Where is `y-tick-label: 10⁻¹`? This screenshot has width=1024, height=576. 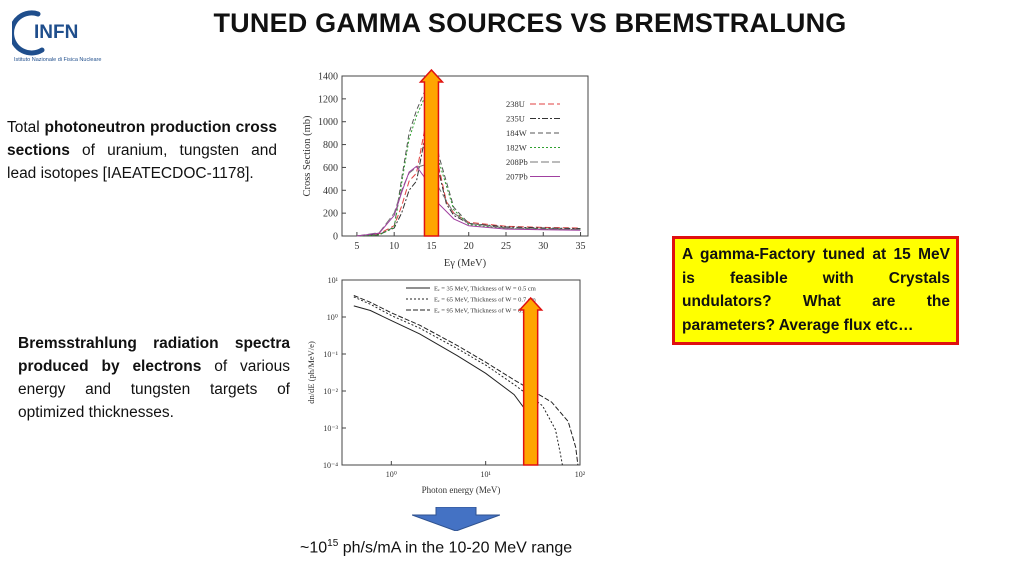 y-tick-label: 10⁻¹ is located at coordinates (330, 354).